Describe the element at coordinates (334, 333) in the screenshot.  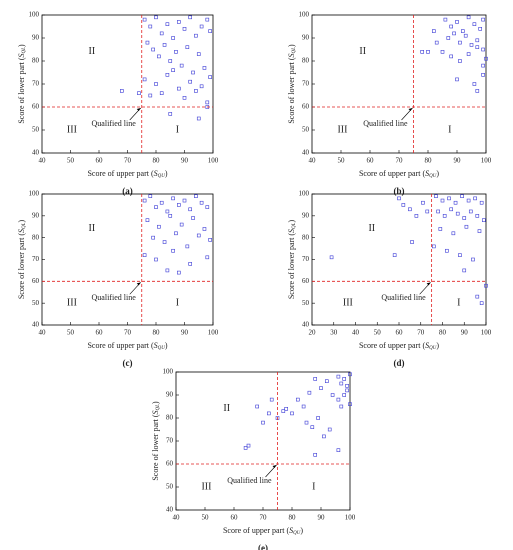
I see `x-tick-label: 30` at that location.